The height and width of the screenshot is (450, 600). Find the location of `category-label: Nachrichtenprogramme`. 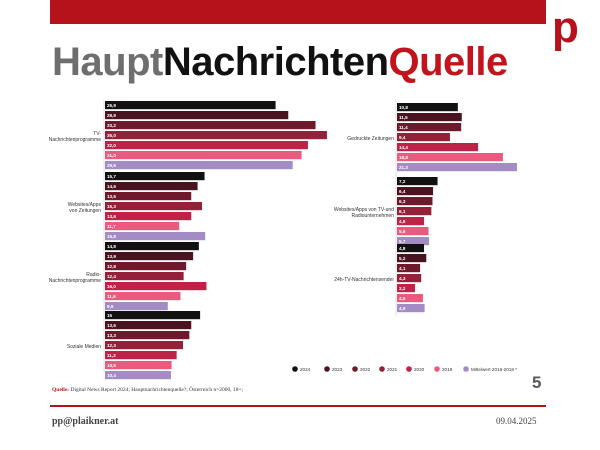

category-label: Nachrichtenprogramme is located at coordinates (75, 140).